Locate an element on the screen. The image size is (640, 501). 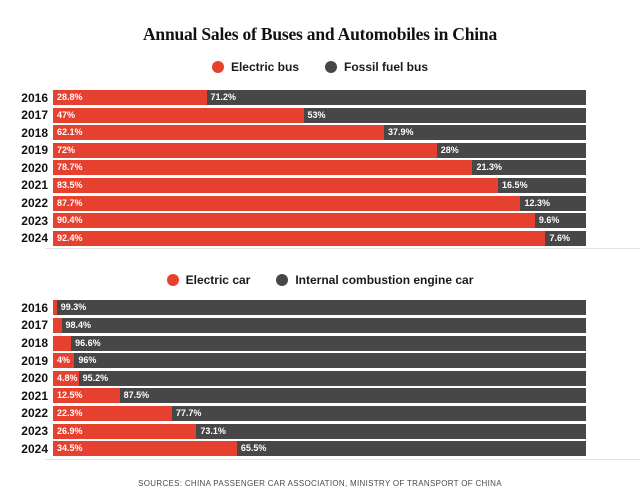
stacked-bar: 98.4% is located at coordinates (319, 325).